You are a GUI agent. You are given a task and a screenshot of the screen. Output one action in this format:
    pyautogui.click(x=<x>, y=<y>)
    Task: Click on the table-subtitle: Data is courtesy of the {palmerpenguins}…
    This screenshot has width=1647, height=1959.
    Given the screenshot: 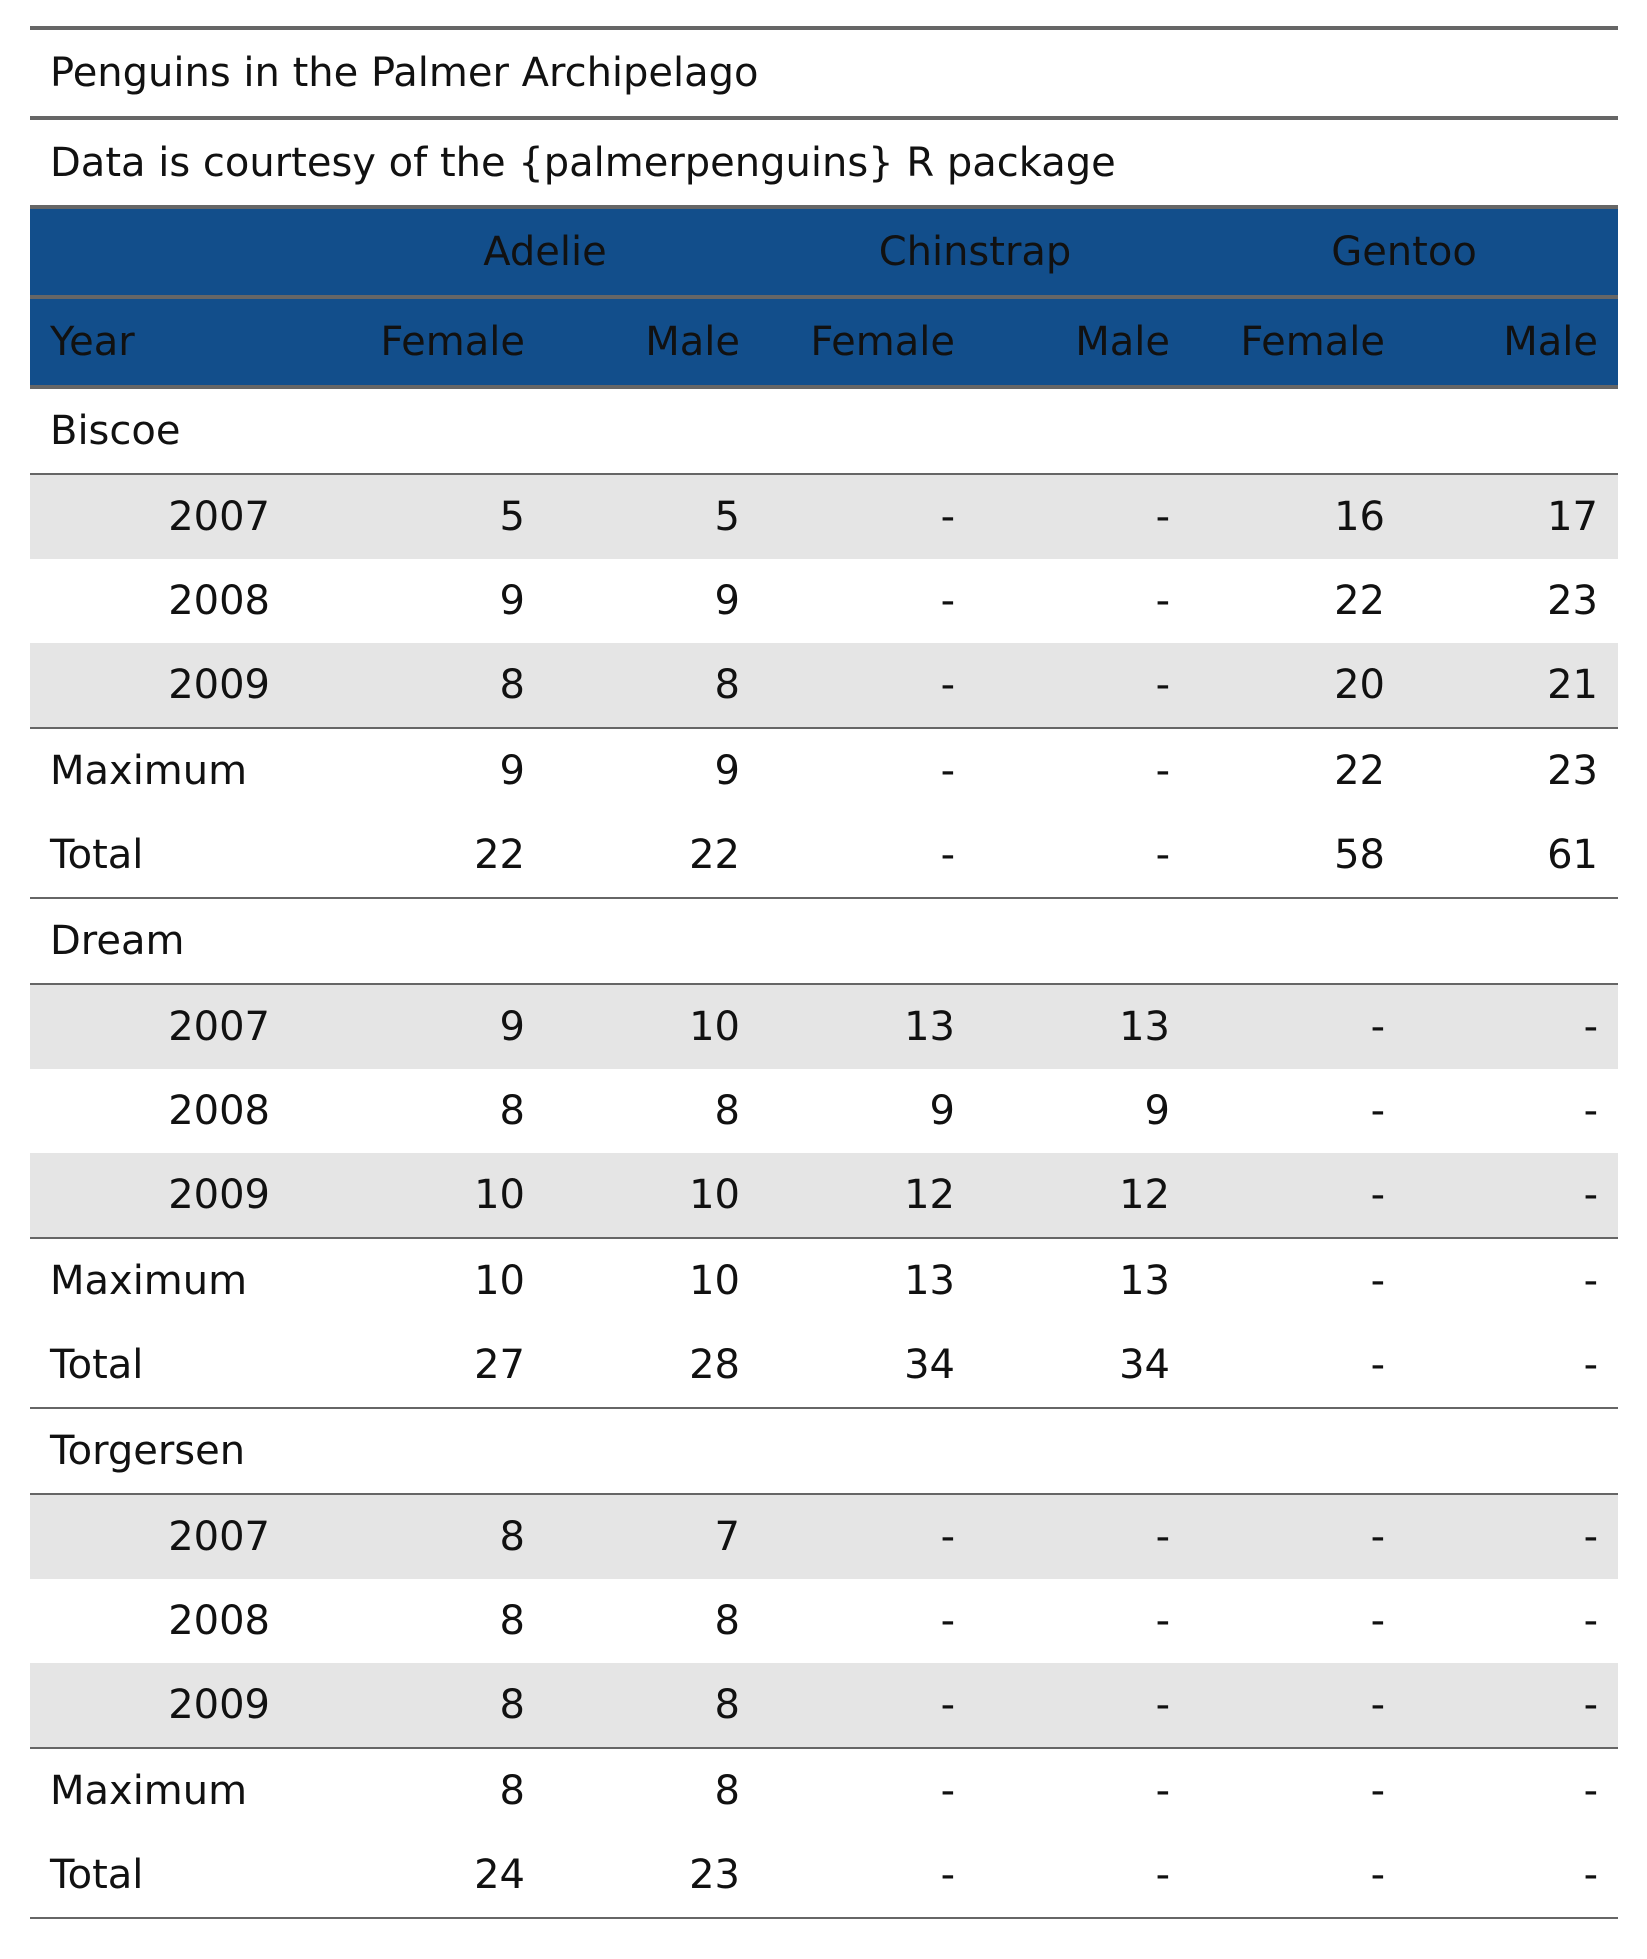 What is the action you would take?
    pyautogui.click(x=583, y=162)
    